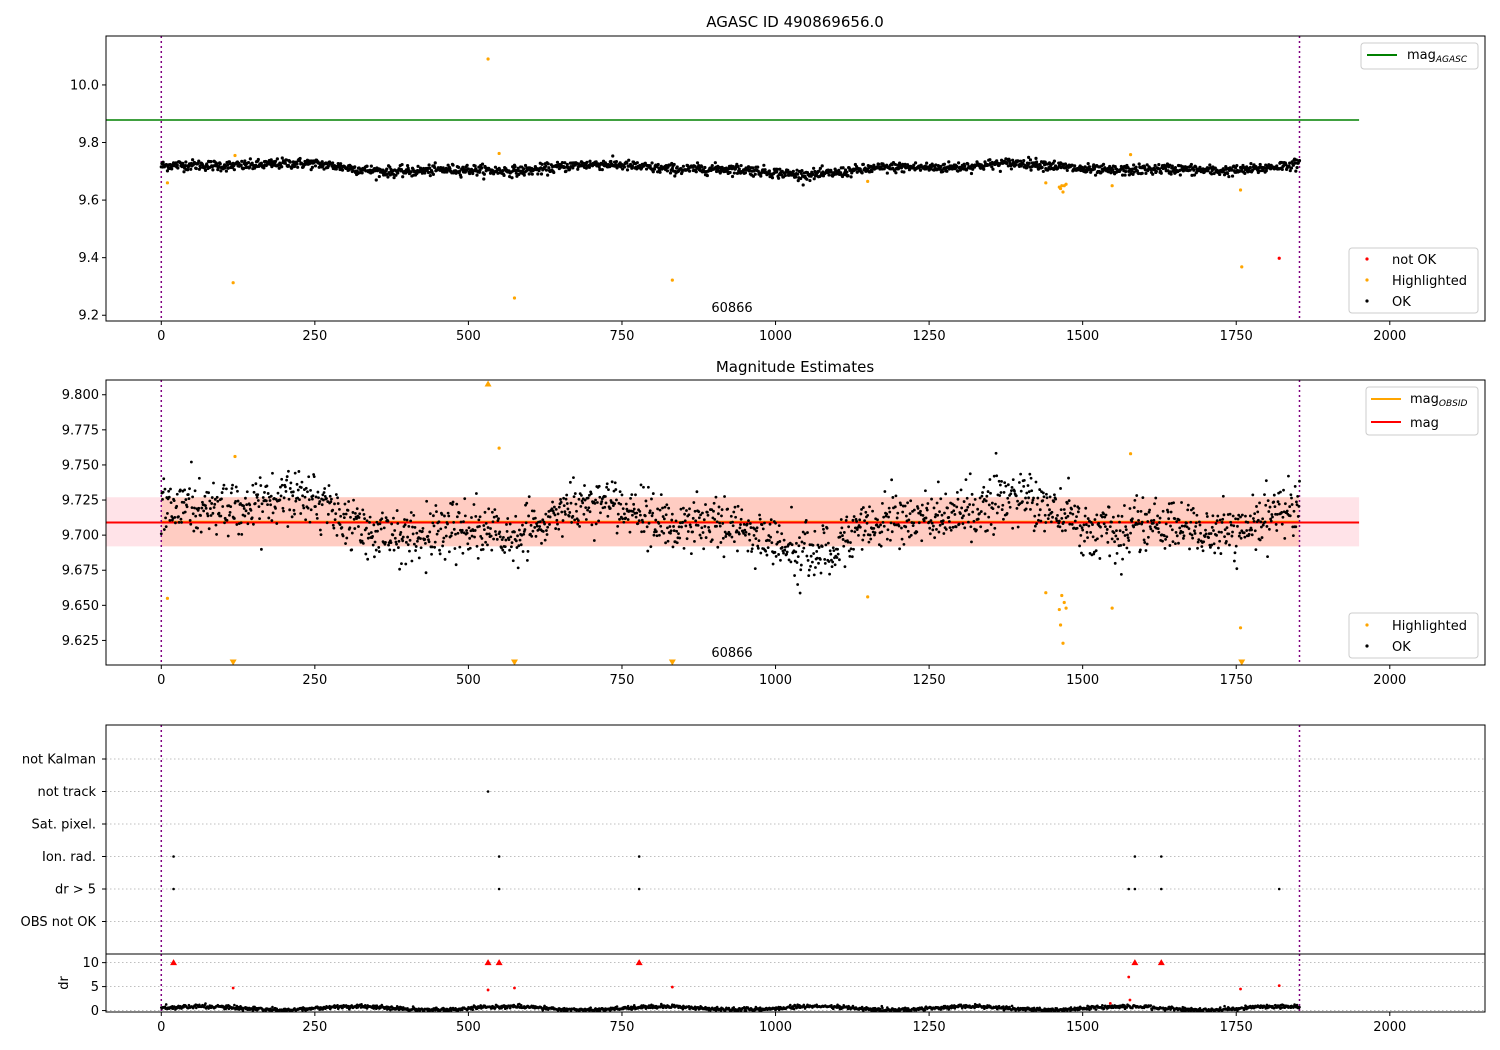 The image size is (1500, 1050). Describe the element at coordinates (80, 465) in the screenshot. I see `y-tick-label: 9.750` at that location.